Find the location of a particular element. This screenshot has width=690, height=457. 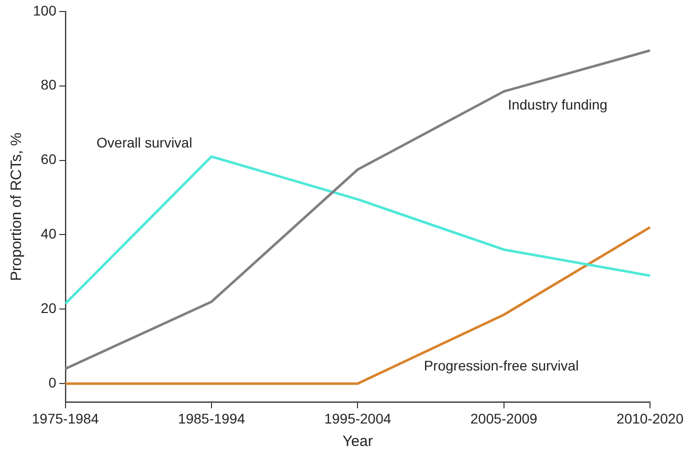

series-label: Overall survival is located at coordinates (144, 142).